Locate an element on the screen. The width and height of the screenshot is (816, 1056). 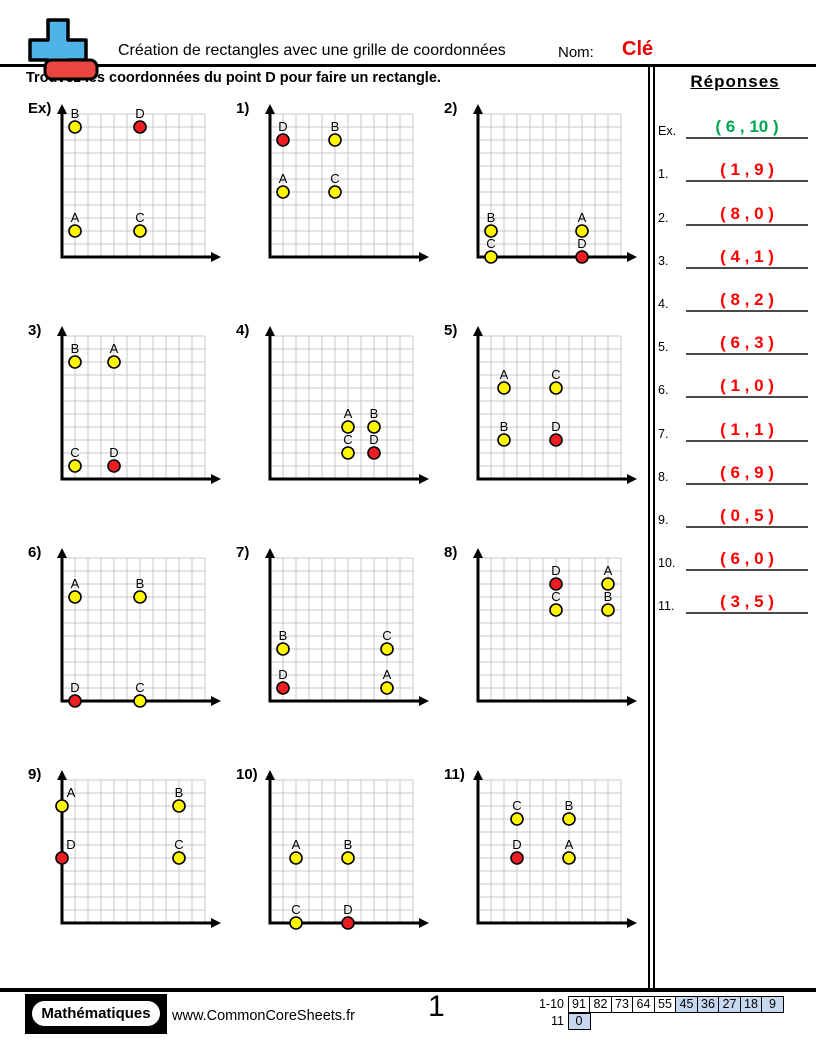
minus-icon is located at coordinates (71, 69).